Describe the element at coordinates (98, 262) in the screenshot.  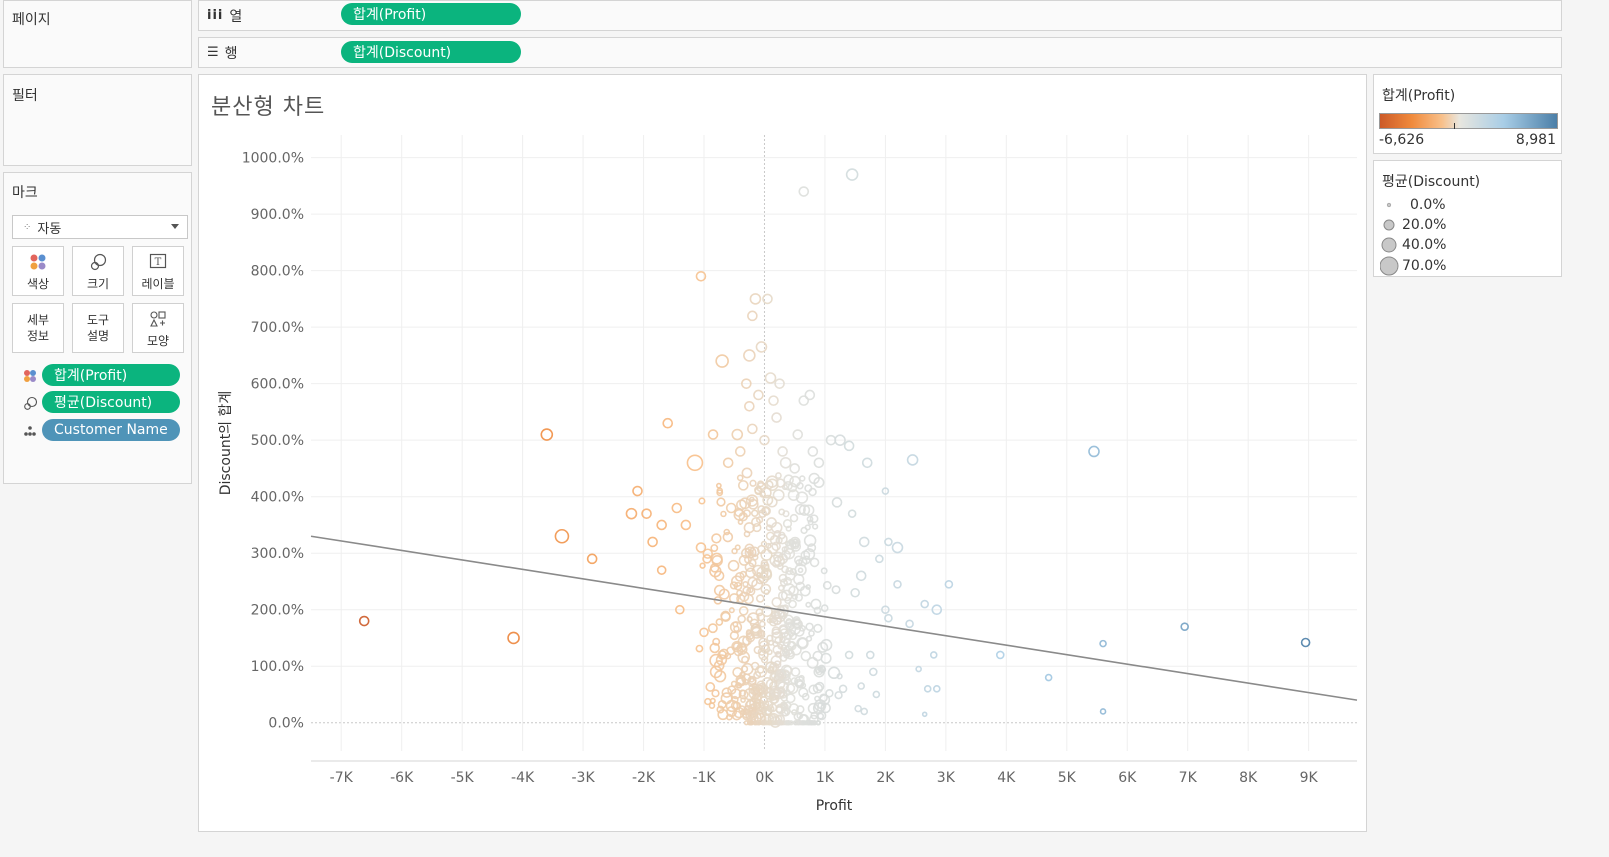
I see `size-icon` at that location.